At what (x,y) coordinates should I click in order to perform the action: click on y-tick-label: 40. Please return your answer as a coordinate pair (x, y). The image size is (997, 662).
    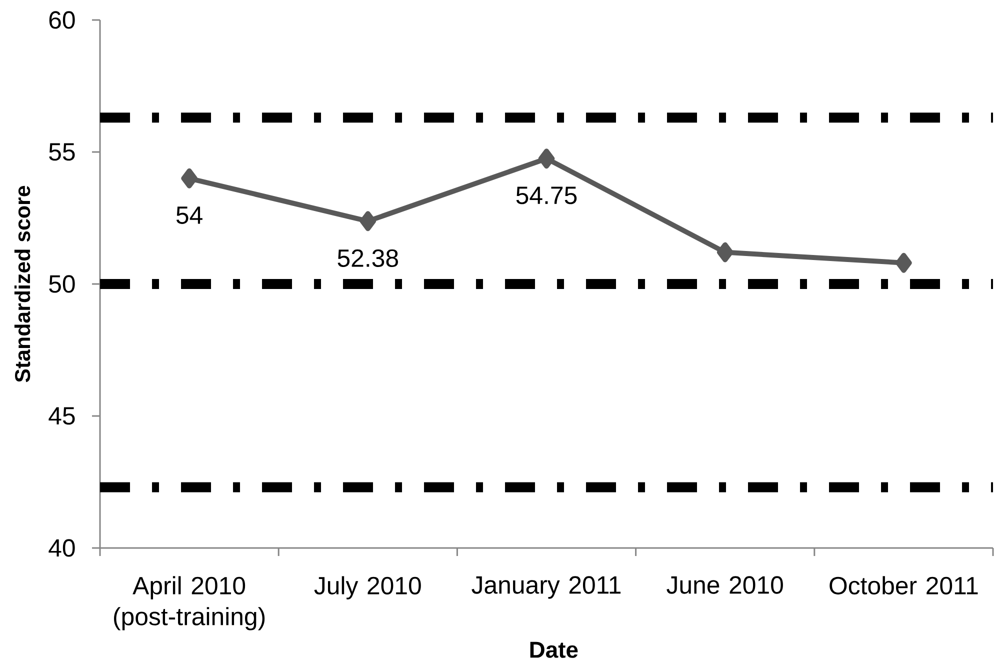
    Looking at the image, I should click on (61, 548).